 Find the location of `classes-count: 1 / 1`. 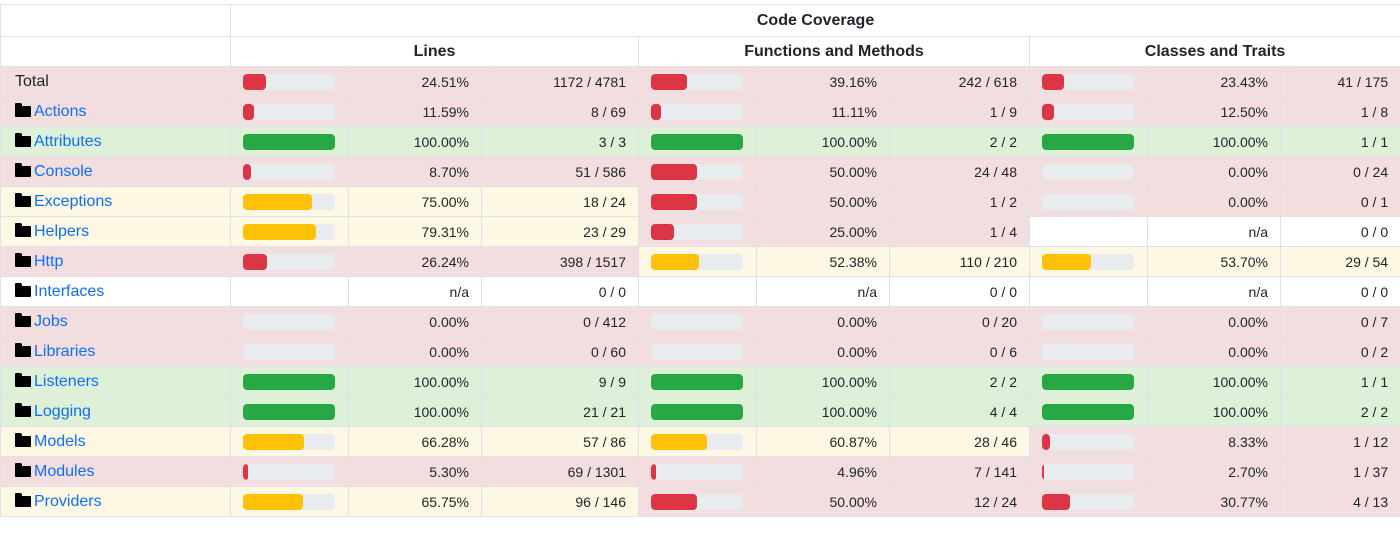

classes-count: 1 / 1 is located at coordinates (1340, 142).